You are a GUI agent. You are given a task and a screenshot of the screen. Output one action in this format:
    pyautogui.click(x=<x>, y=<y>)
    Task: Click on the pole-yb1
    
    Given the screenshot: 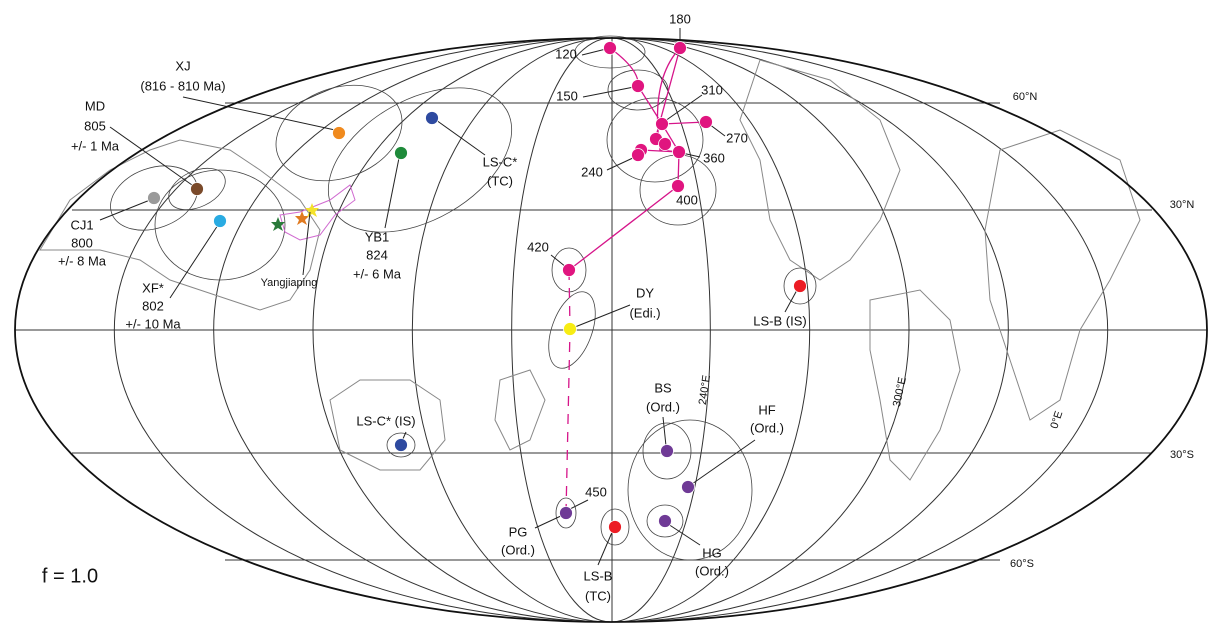 What is the action you would take?
    pyautogui.click(x=401, y=153)
    